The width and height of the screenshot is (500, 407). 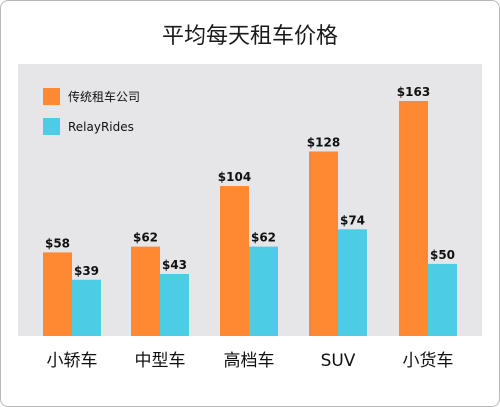 What do you see at coordinates (72, 361) in the screenshot?
I see `category-label-0: 小轿车` at bounding box center [72, 361].